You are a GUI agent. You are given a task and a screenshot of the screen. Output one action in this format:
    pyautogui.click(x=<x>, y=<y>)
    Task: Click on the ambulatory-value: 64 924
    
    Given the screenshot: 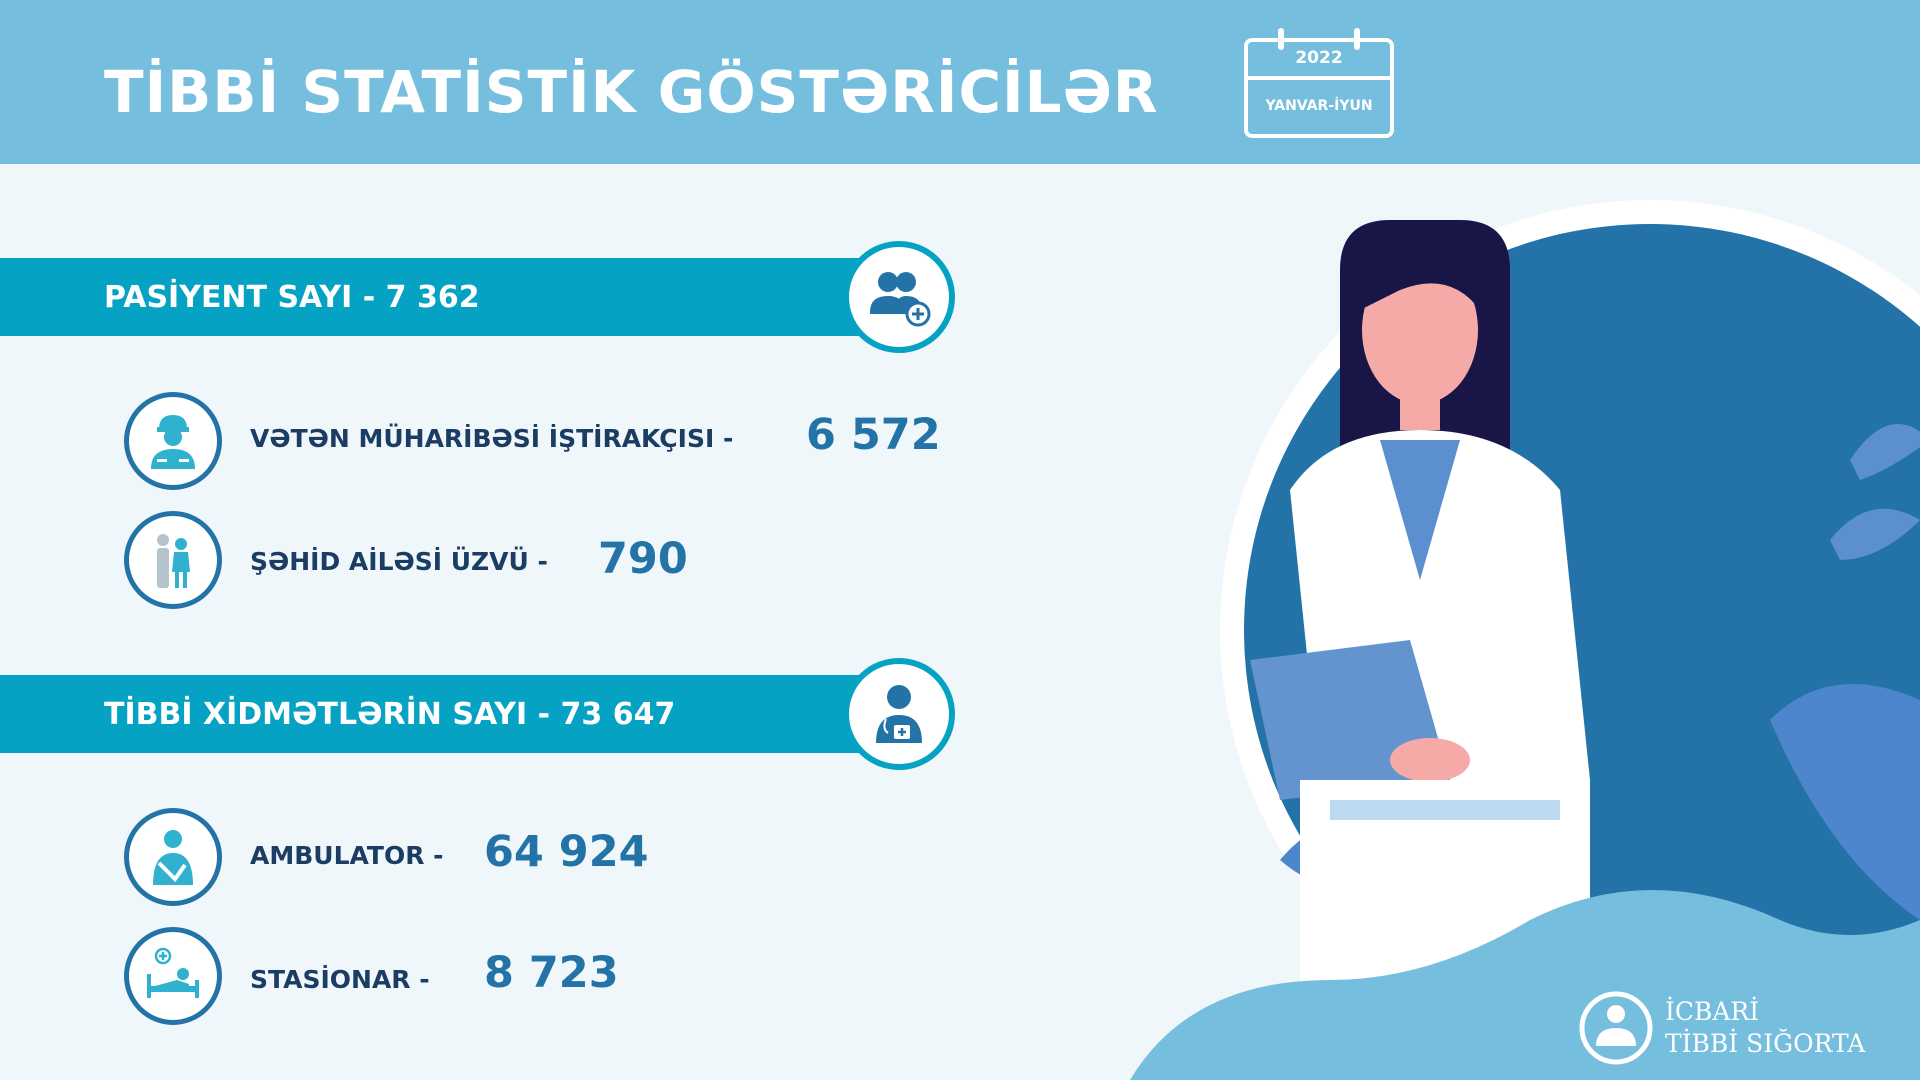 What is the action you would take?
    pyautogui.click(x=566, y=852)
    